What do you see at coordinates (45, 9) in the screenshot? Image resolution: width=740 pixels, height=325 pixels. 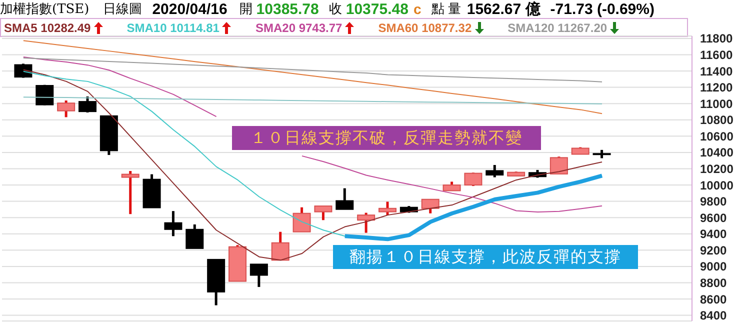 I see `chart-title: 加權指數(TSE)` at bounding box center [45, 9].